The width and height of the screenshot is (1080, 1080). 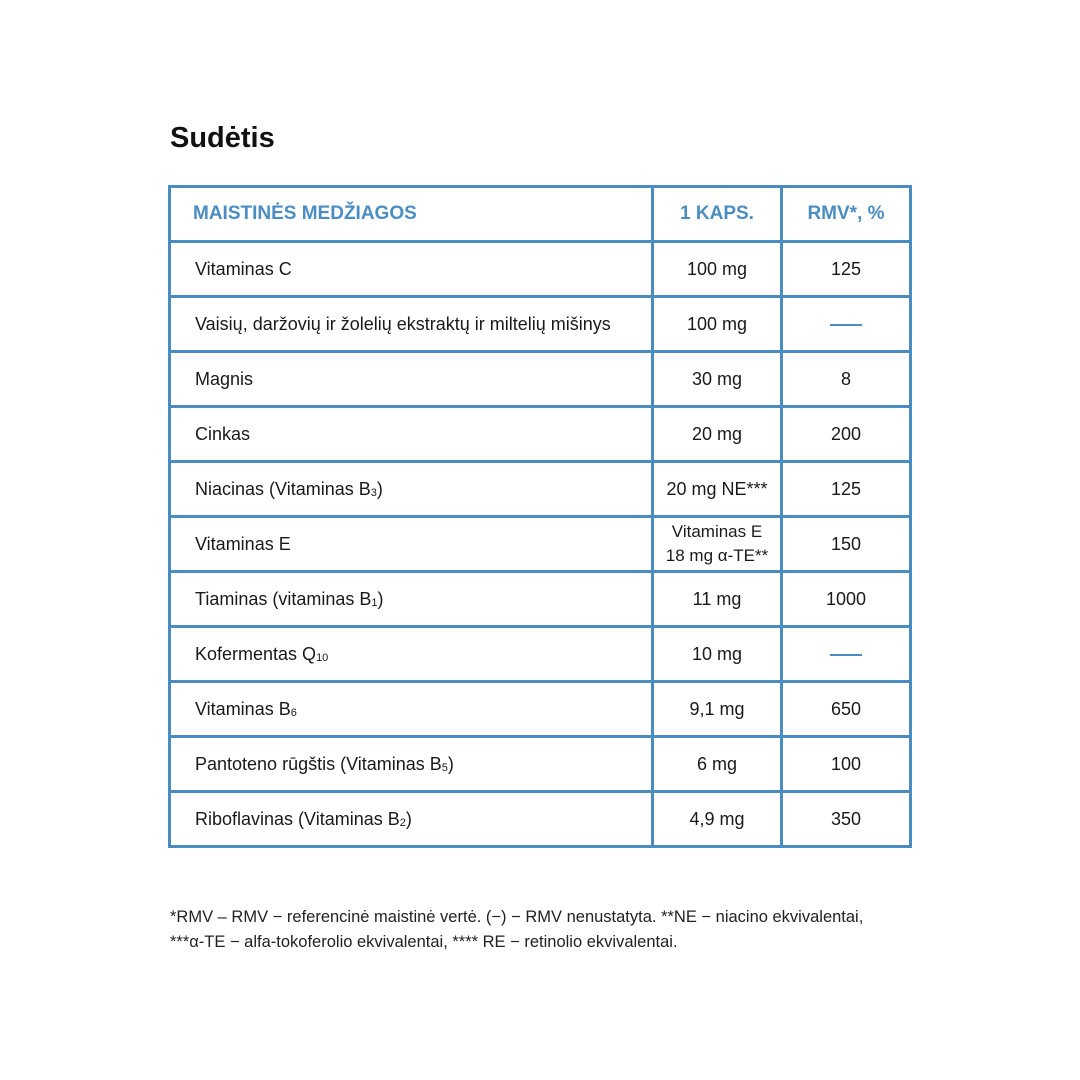 What do you see at coordinates (717, 544) in the screenshot?
I see `amount-cell: Vitaminas E 18 mg α-TE**` at bounding box center [717, 544].